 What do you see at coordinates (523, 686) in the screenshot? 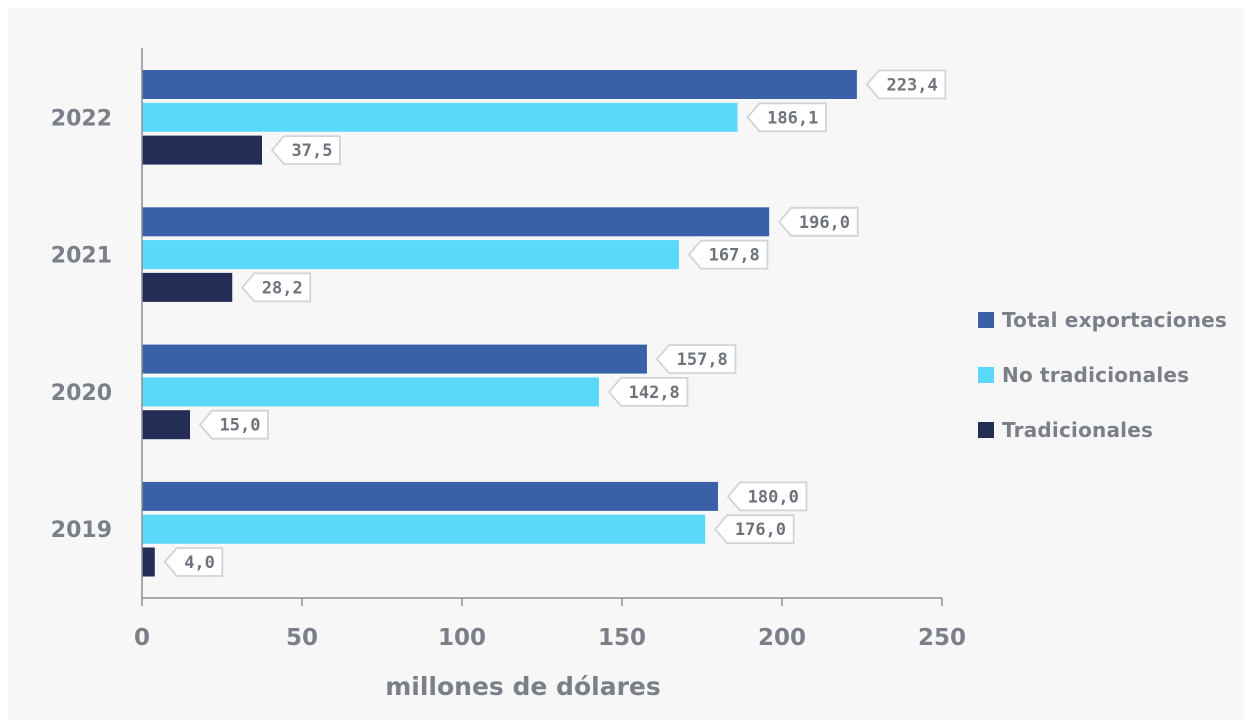
I see `x-axis-title: millones de dólares` at bounding box center [523, 686].